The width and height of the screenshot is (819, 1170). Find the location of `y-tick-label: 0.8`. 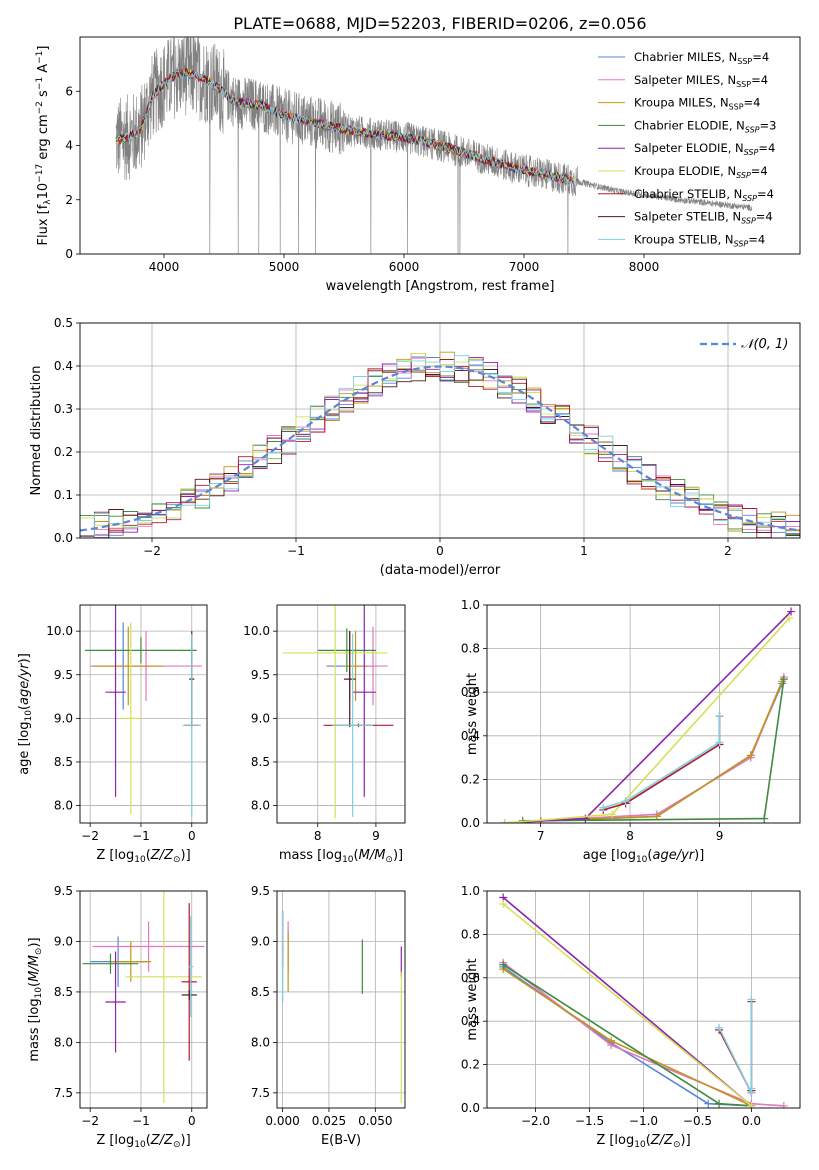

y-tick-label: 0.8 is located at coordinates (470, 649).